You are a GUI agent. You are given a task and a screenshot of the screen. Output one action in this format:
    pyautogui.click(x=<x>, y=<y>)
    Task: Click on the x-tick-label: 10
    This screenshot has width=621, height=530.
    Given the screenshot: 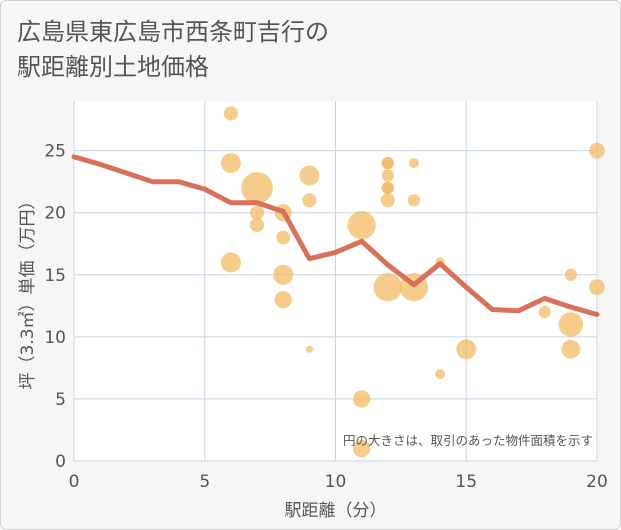 What is the action you would take?
    pyautogui.click(x=336, y=482)
    